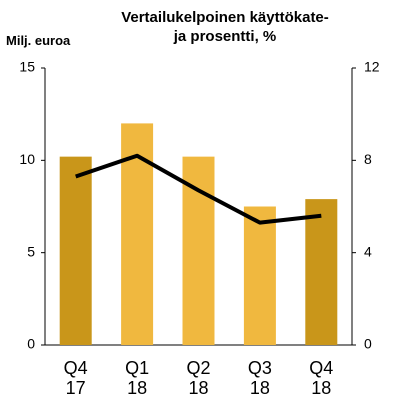  What do you see at coordinates (75, 378) in the screenshot?
I see `x-tick-label: Q4 17` at bounding box center [75, 378].